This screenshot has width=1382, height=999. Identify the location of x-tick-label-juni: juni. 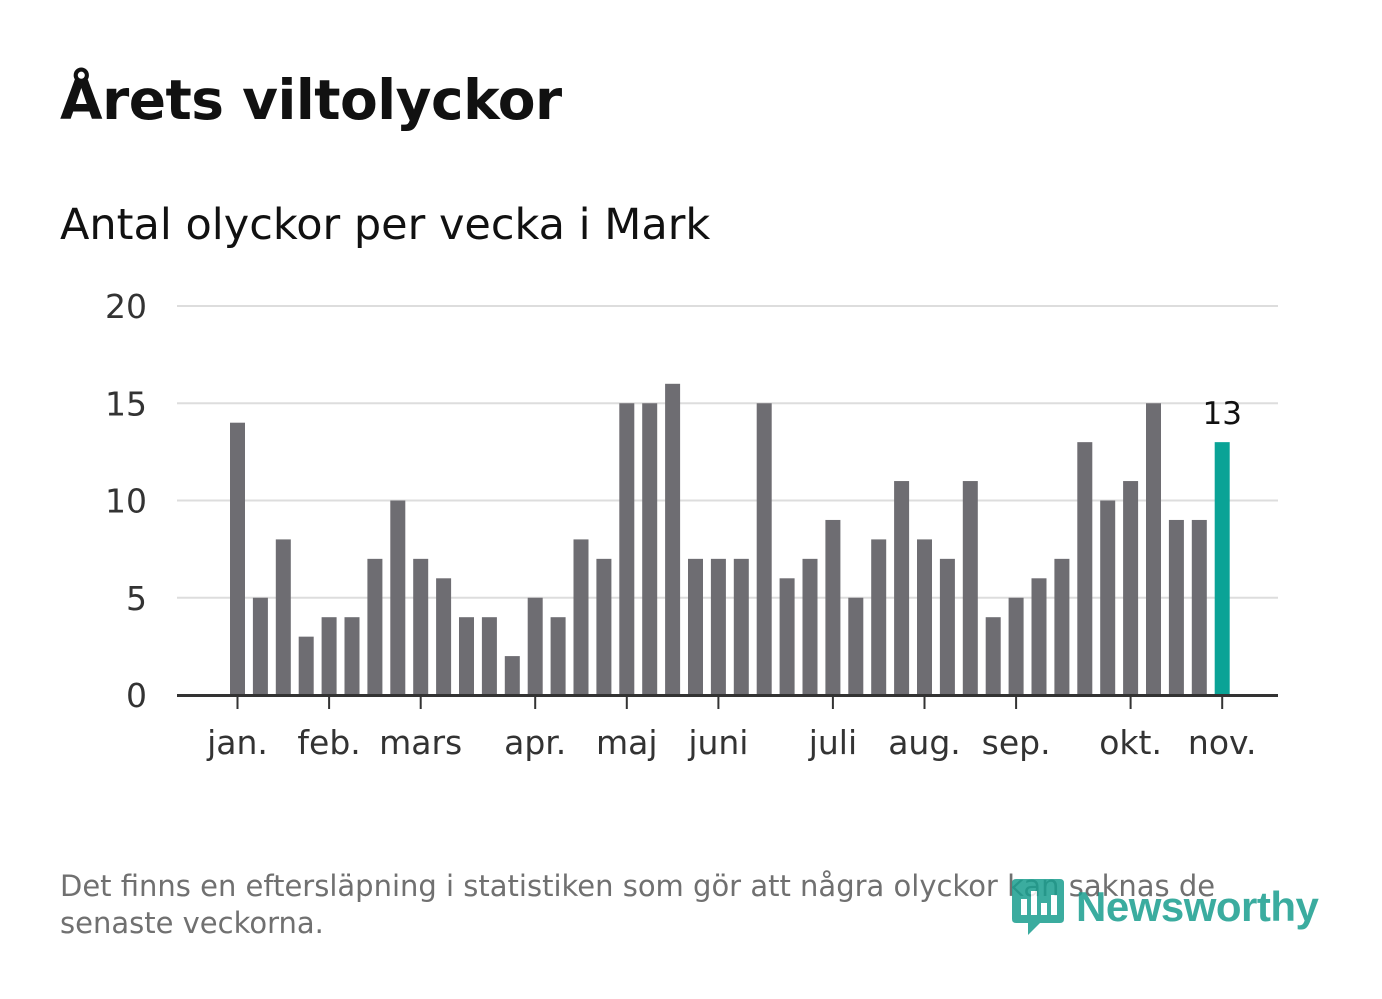
(717, 742).